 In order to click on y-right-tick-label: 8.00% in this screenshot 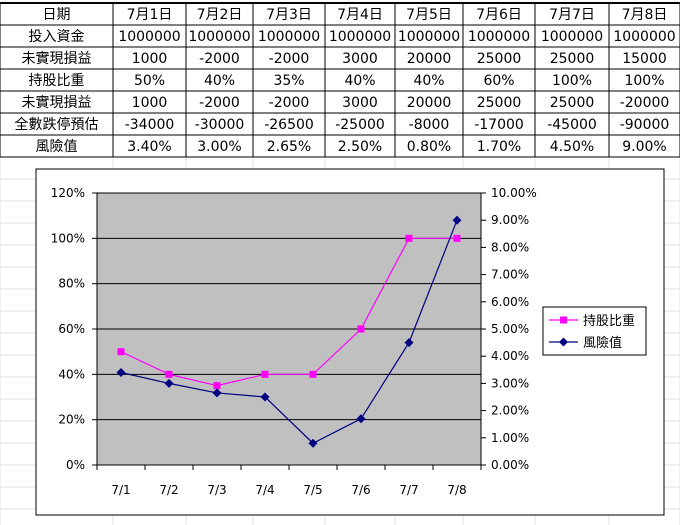, I will do `click(510, 247)`.